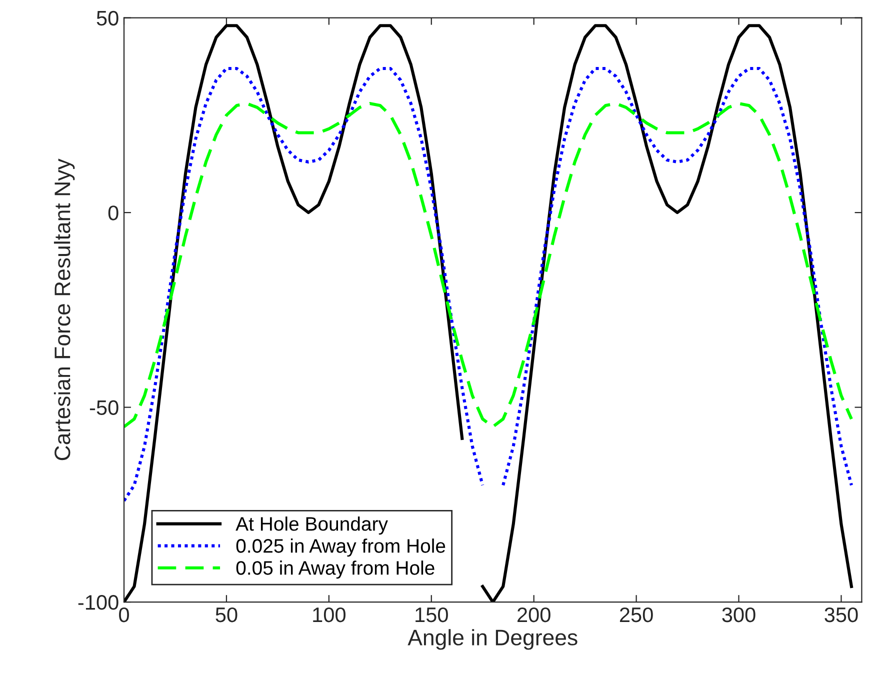 The height and width of the screenshot is (686, 882). I want to click on x-tick-label: 50, so click(227, 614).